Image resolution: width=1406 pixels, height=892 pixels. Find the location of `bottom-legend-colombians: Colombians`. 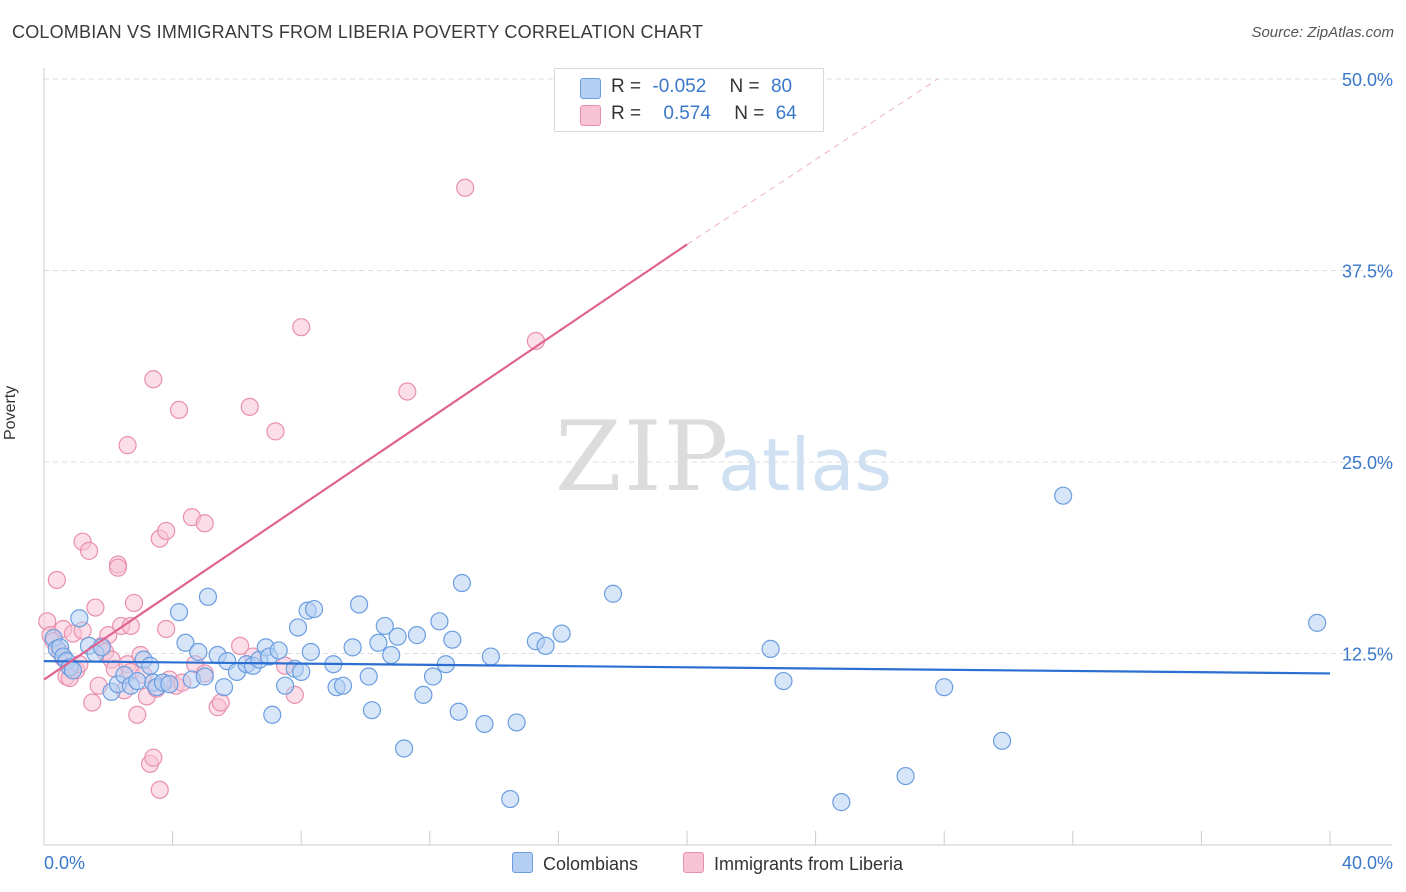

bottom-legend-colombians: Colombians is located at coordinates (575, 863).